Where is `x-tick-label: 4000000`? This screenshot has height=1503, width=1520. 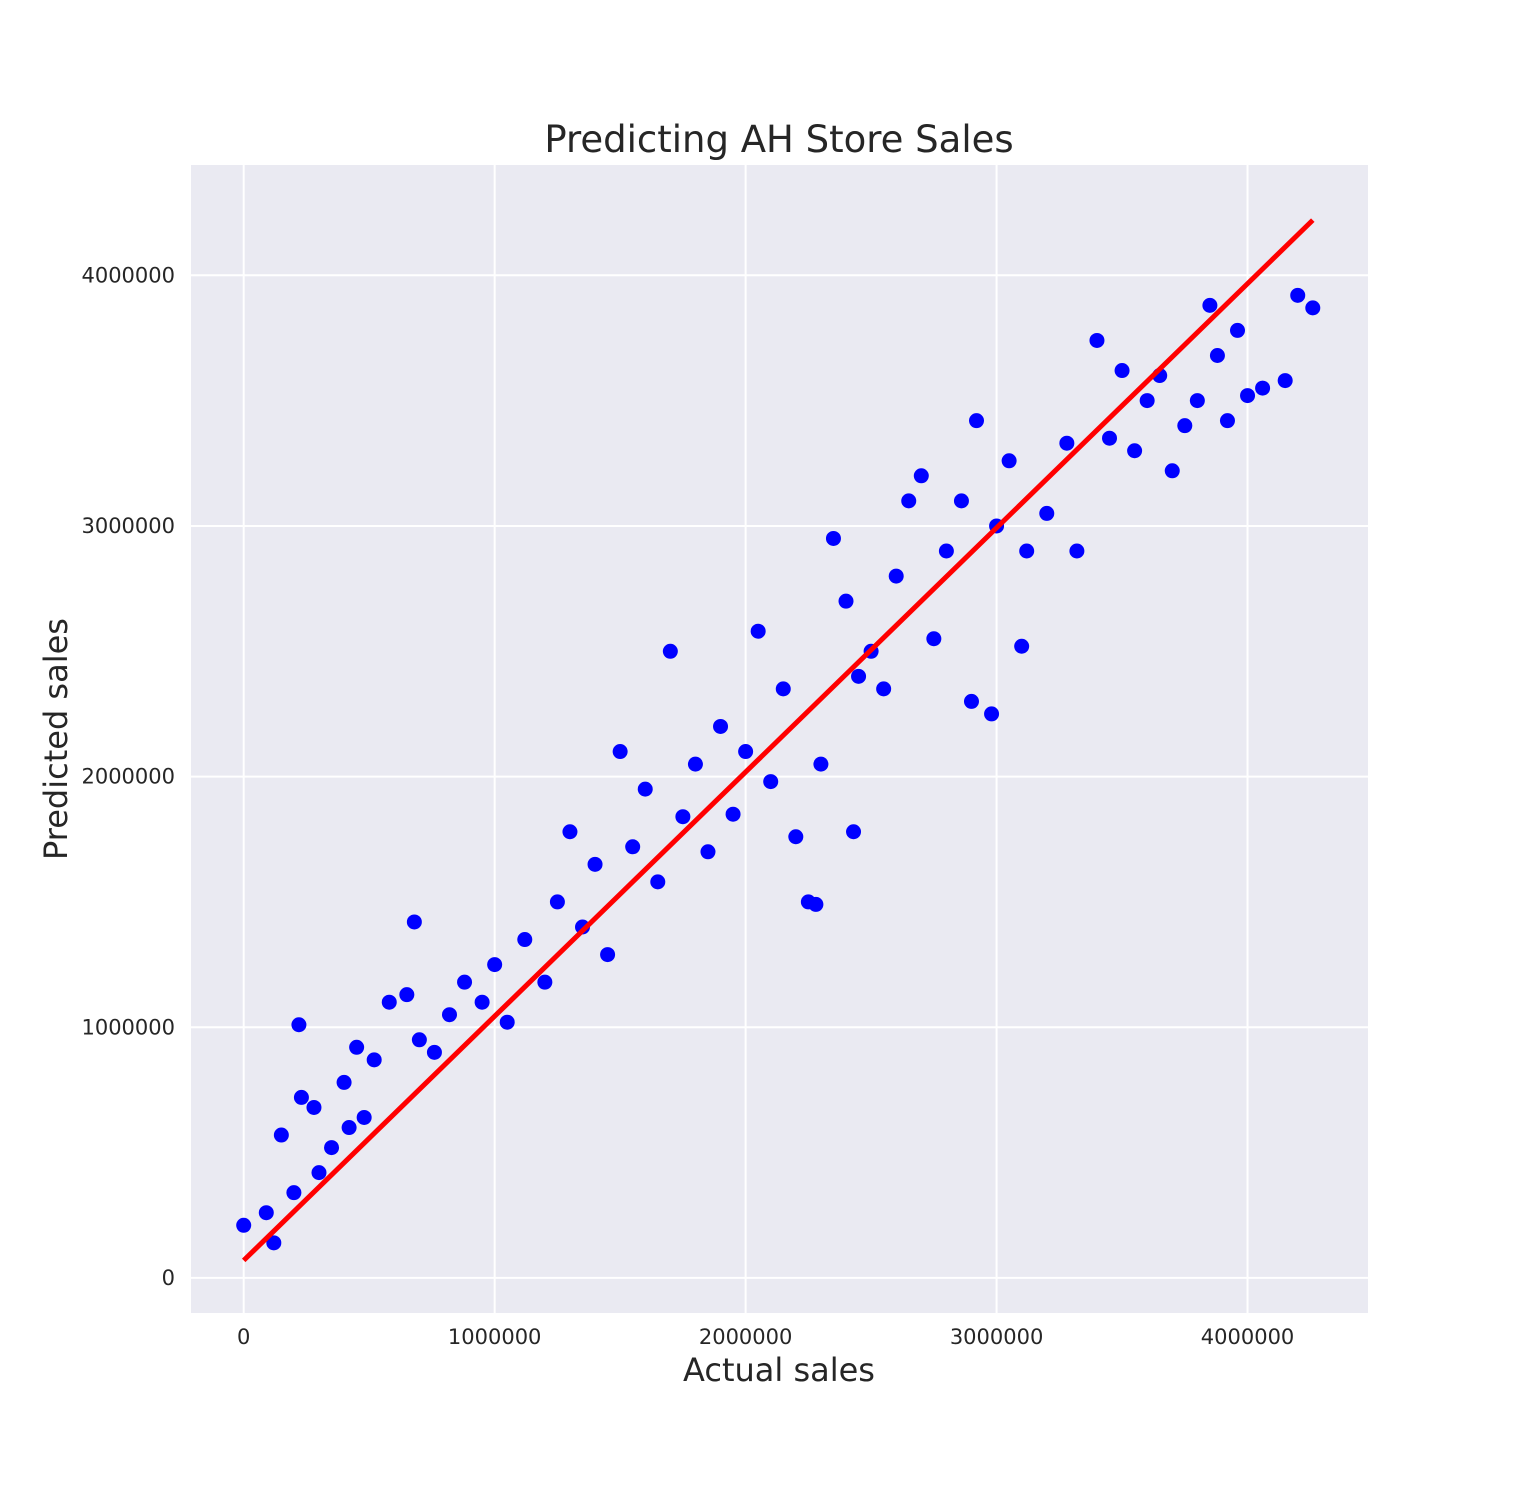 x-tick-label: 4000000 is located at coordinates (1248, 1337).